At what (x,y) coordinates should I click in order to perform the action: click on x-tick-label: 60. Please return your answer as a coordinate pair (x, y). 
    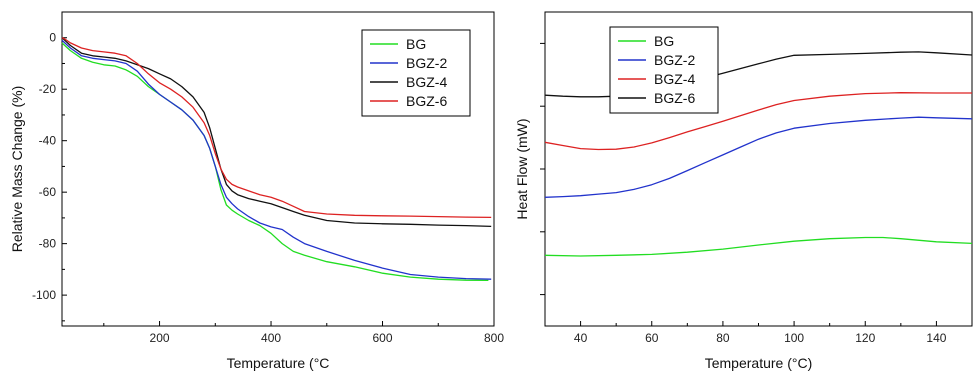
    Looking at the image, I should click on (652, 338).